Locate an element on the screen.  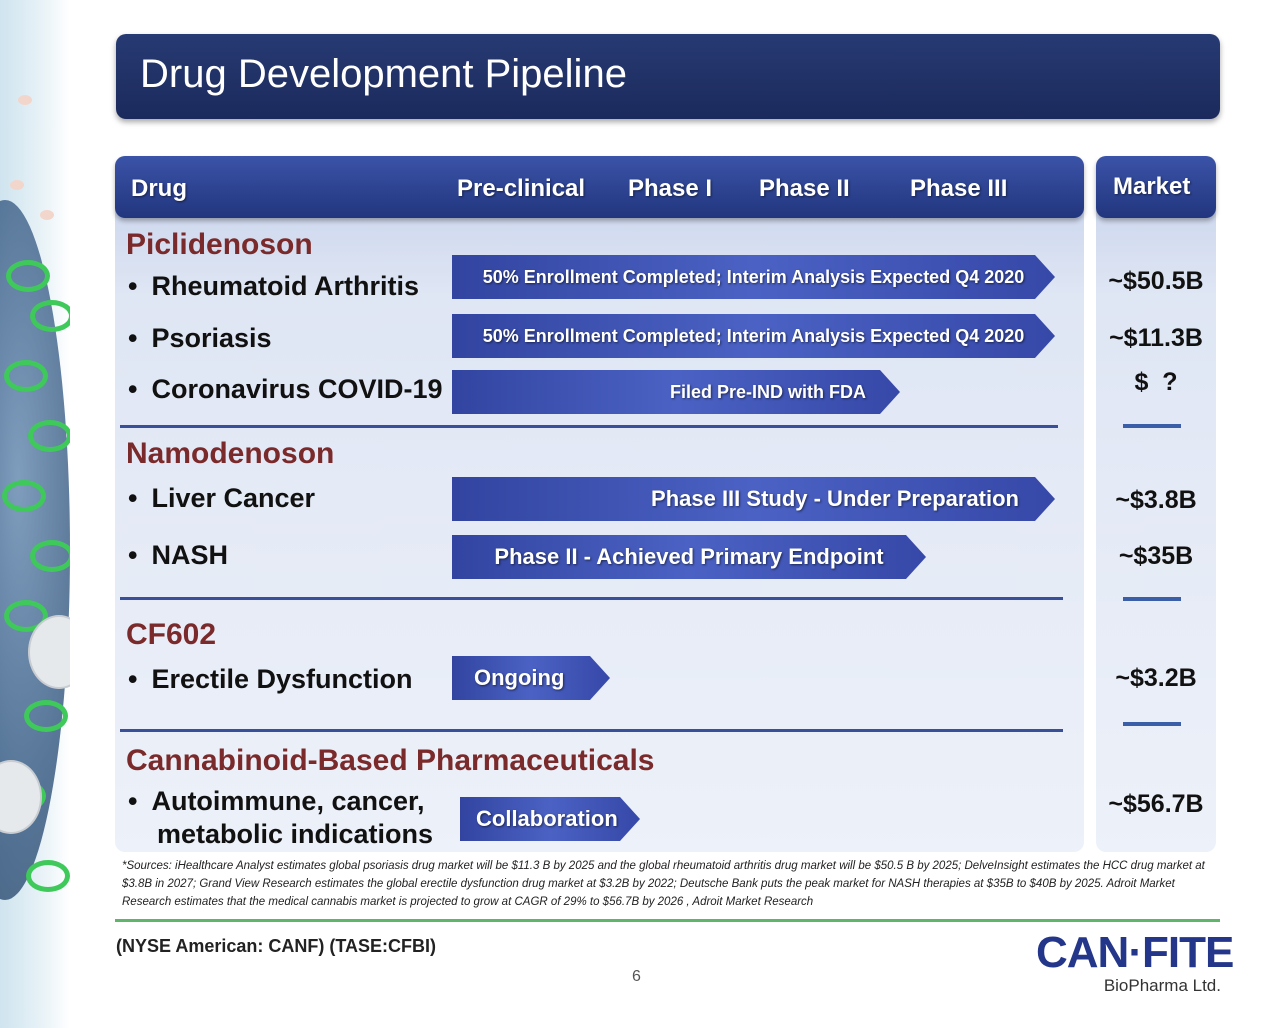
drug-name-cf602: CF602 is located at coordinates (171, 634).